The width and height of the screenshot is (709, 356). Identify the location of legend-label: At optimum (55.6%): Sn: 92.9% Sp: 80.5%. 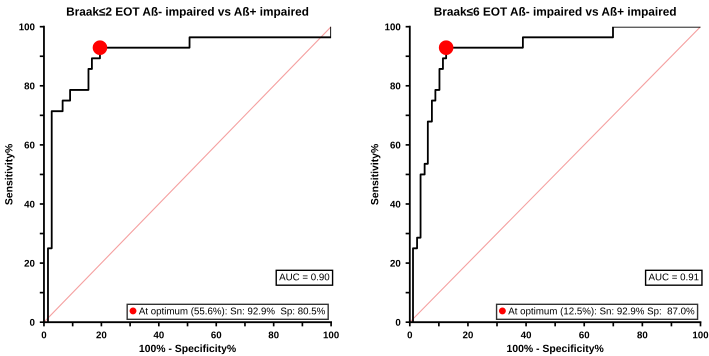
(231, 311).